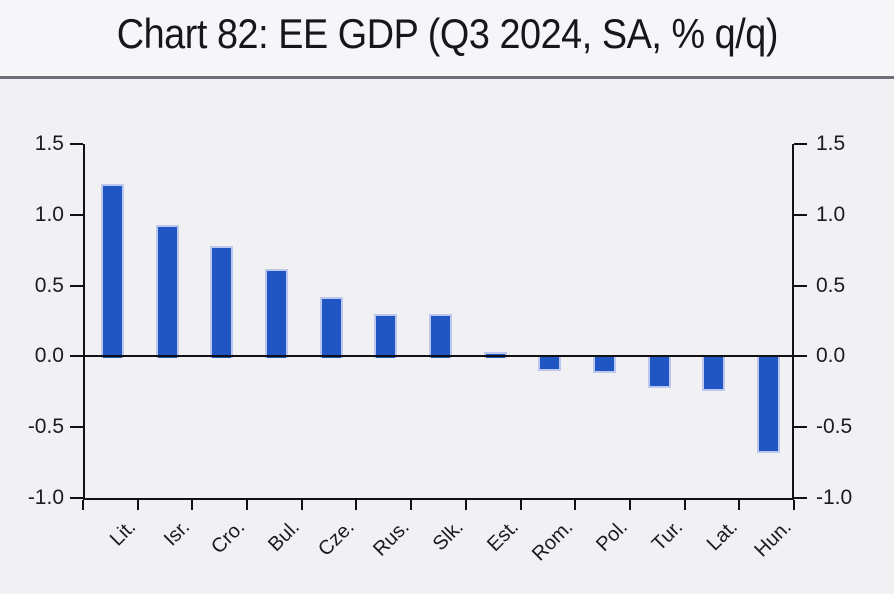 The width and height of the screenshot is (894, 594). What do you see at coordinates (831, 143) in the screenshot?
I see `y-tick-label-right: 1.5` at bounding box center [831, 143].